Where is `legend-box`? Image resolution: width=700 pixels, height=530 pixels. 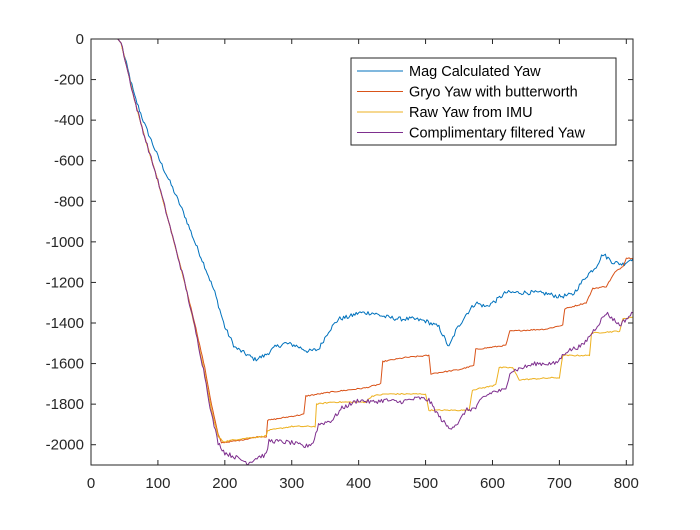
legend-box is located at coordinates (483, 101).